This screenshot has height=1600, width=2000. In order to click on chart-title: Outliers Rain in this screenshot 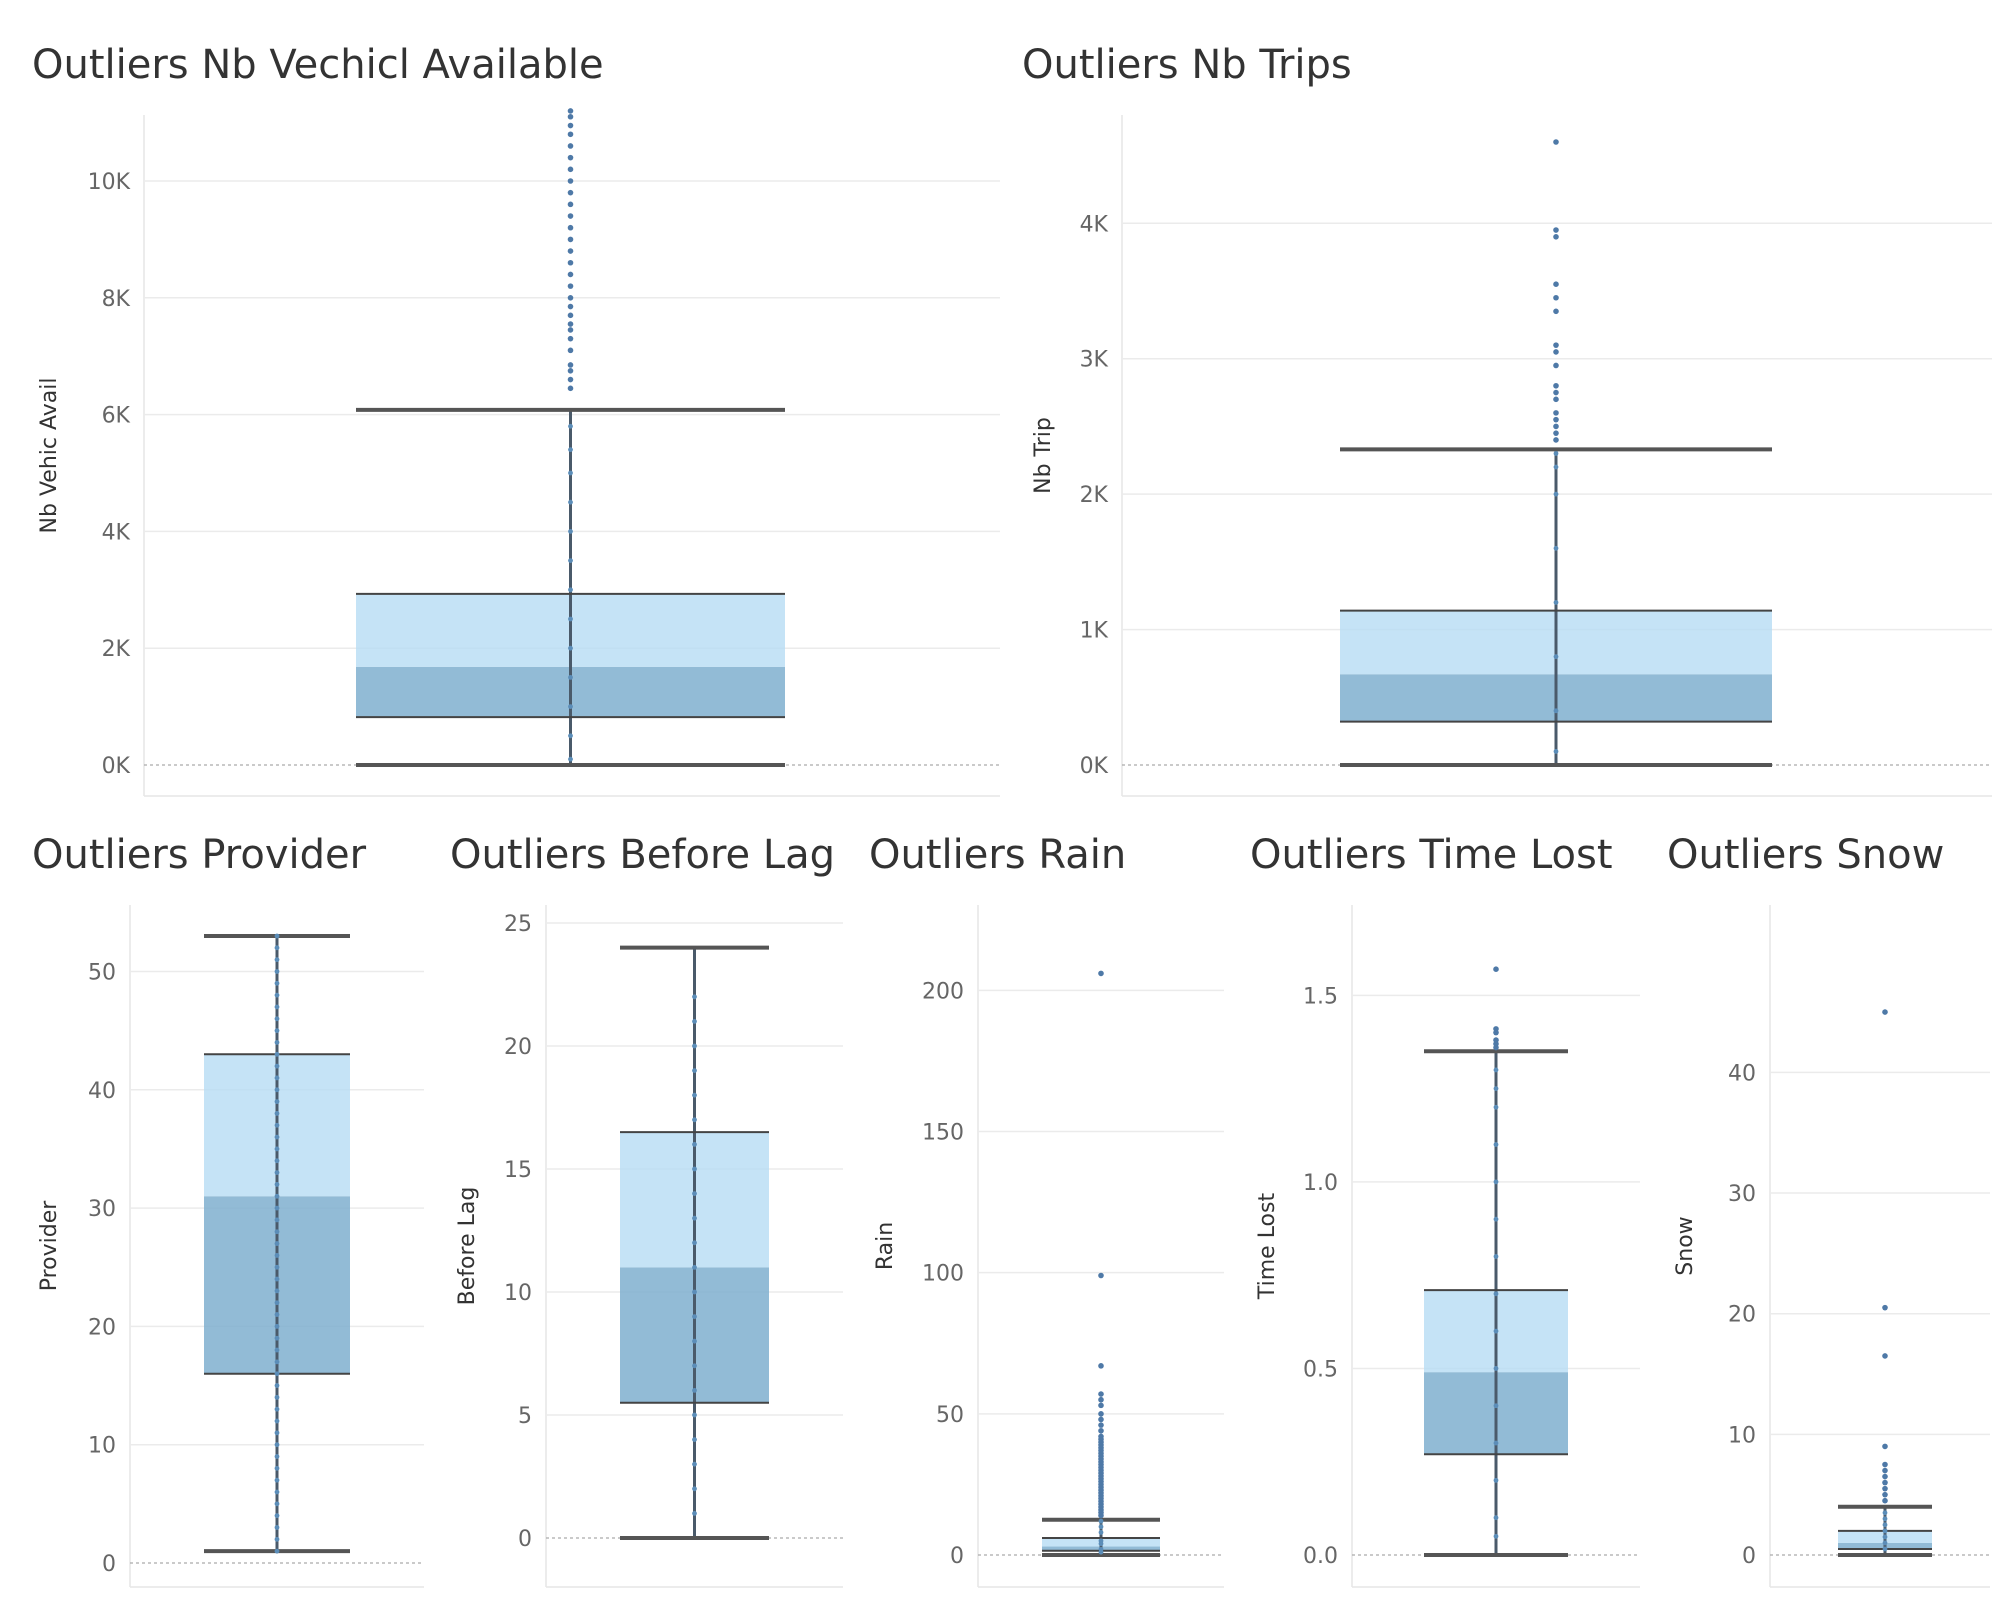, I will do `click(998, 855)`.